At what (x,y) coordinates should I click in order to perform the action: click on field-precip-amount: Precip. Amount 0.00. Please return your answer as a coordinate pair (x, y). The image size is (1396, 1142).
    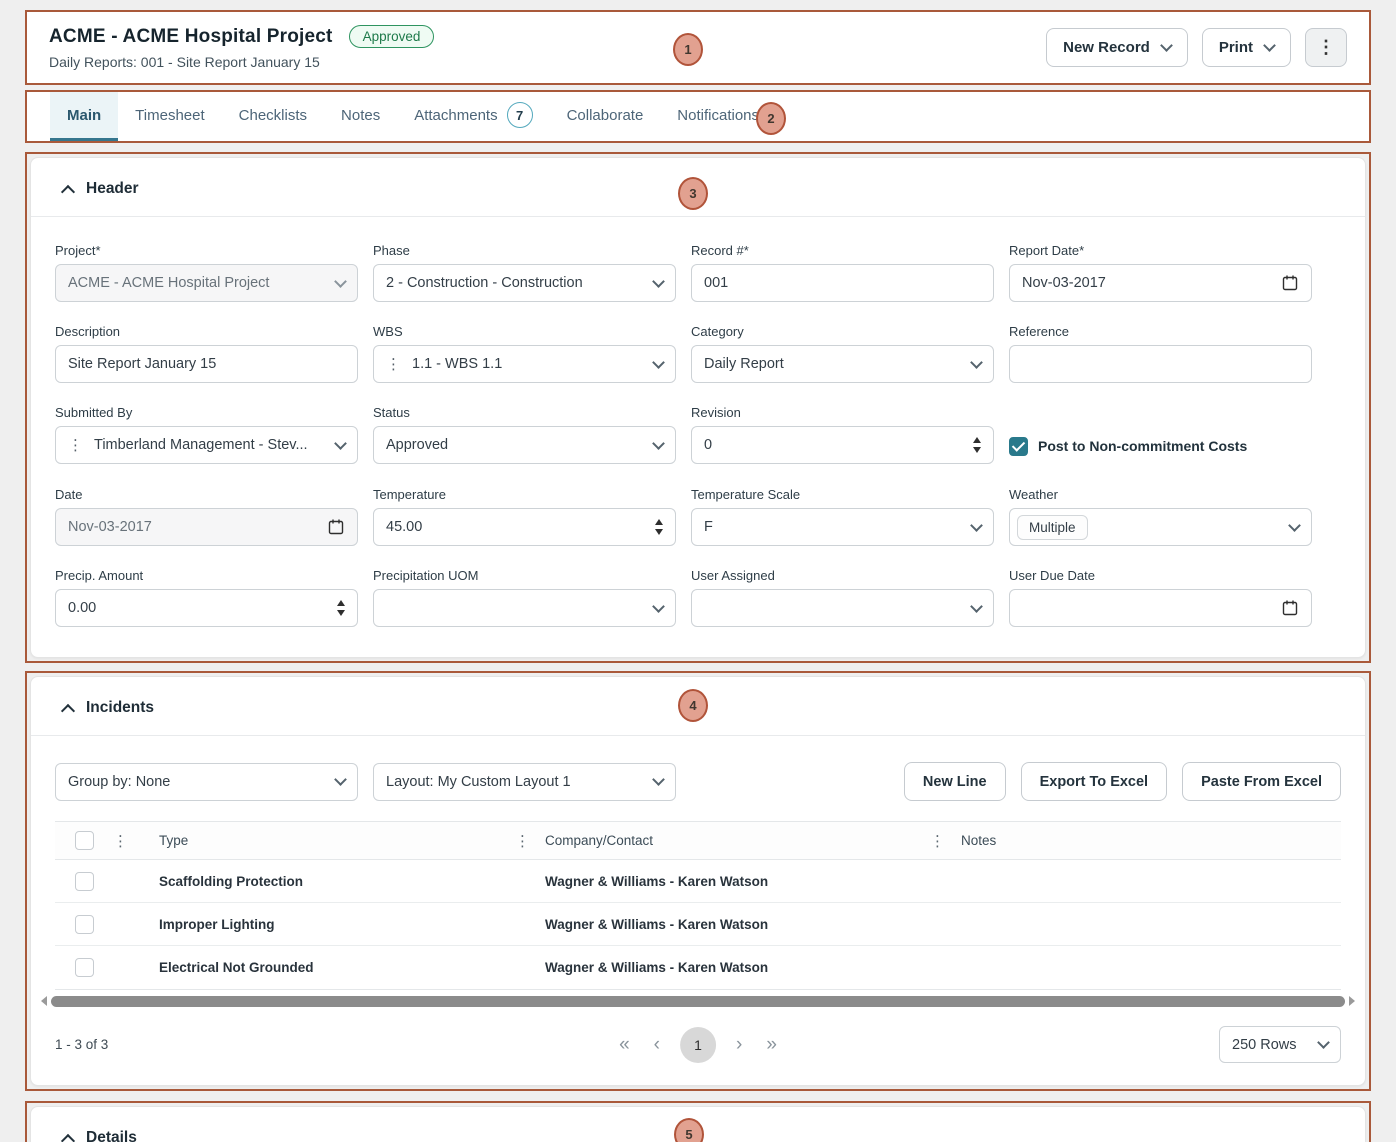
    Looking at the image, I should click on (206, 597).